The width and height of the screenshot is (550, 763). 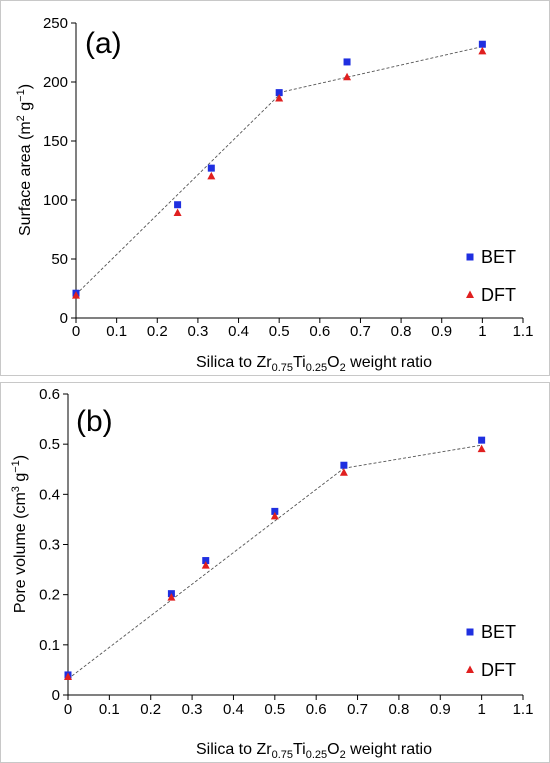 I want to click on y-axis-title: Pore volume (cm3 g−1), so click(x=19, y=534).